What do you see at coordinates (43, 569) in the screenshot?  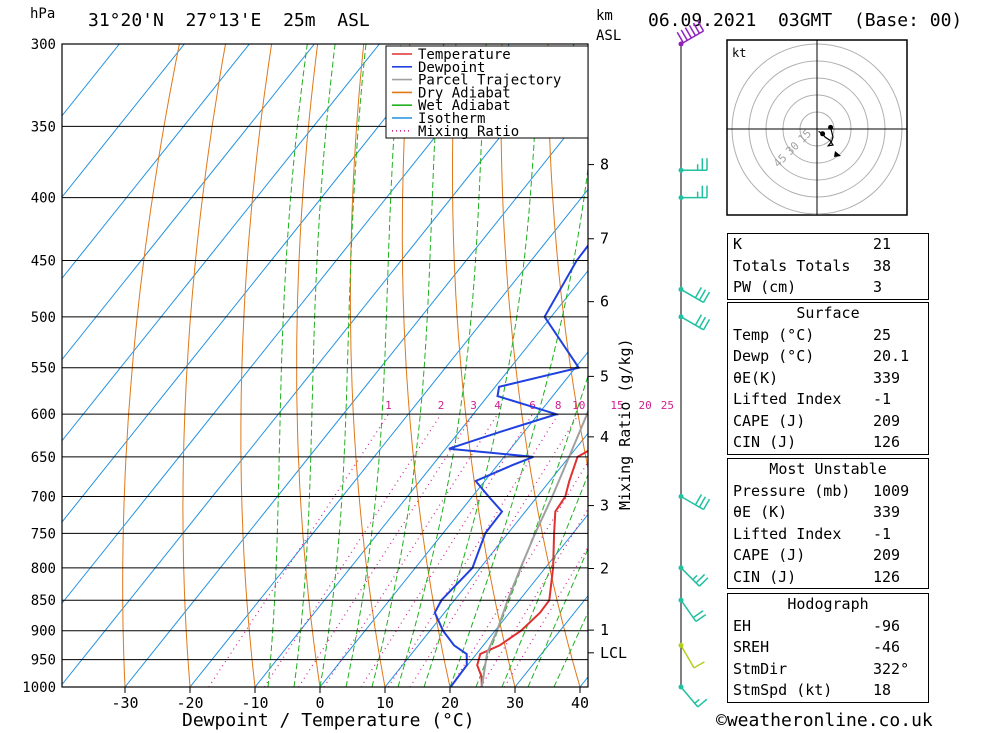 I see `pressure-tick-label: 800` at bounding box center [43, 569].